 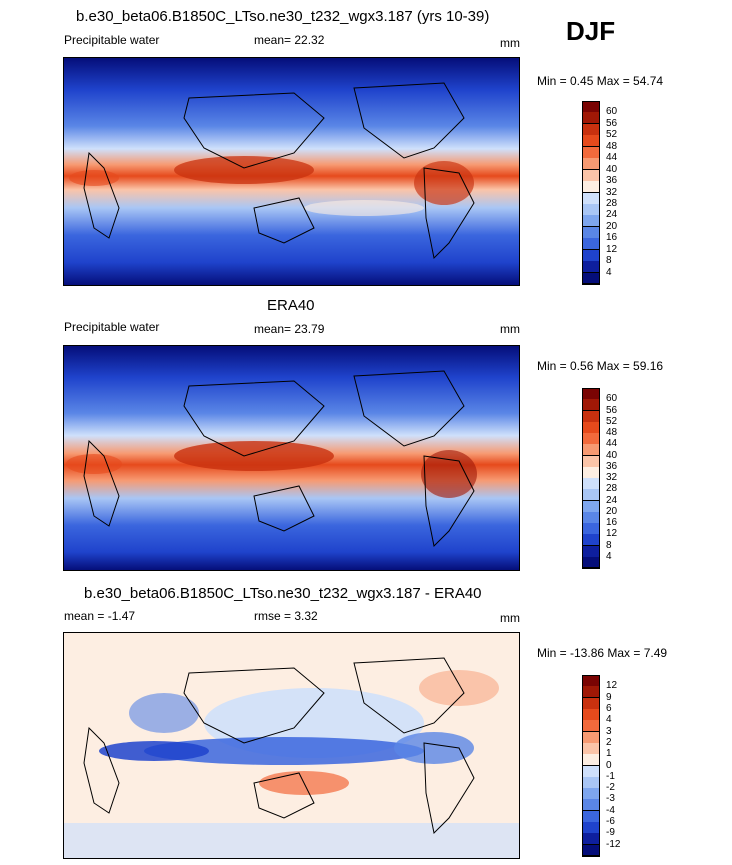 I want to click on colorbar-tick-label: -6, so click(x=610, y=822).